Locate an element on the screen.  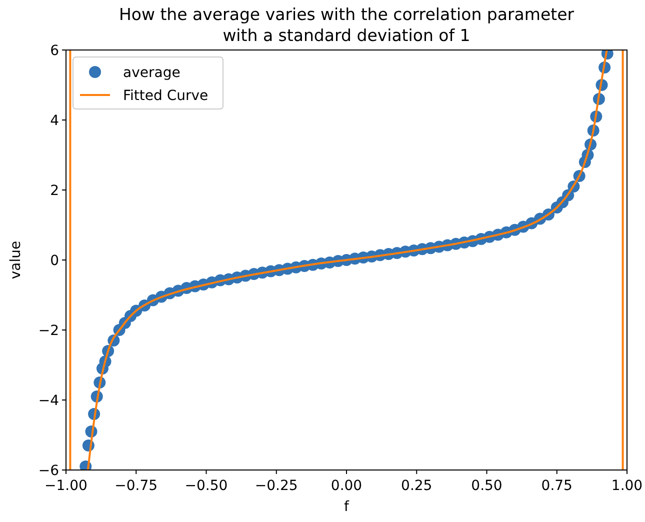
y-tick-label: −4 is located at coordinates (49, 401).